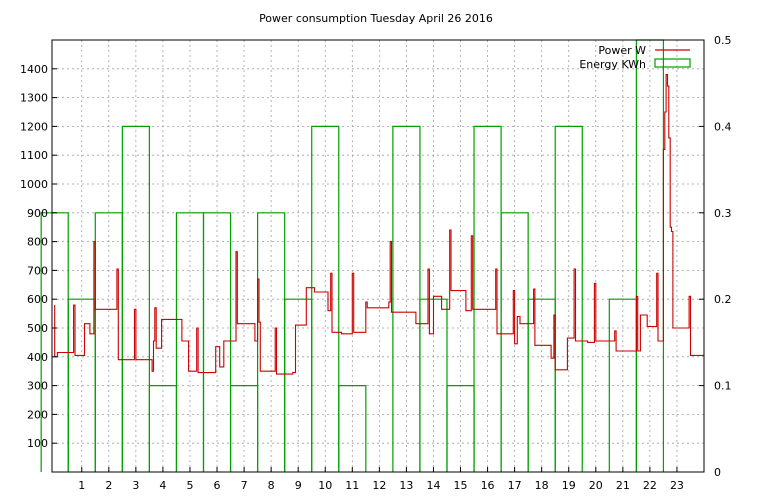 The image size is (768, 500). I want to click on y-tick-label: 800, so click(37, 242).